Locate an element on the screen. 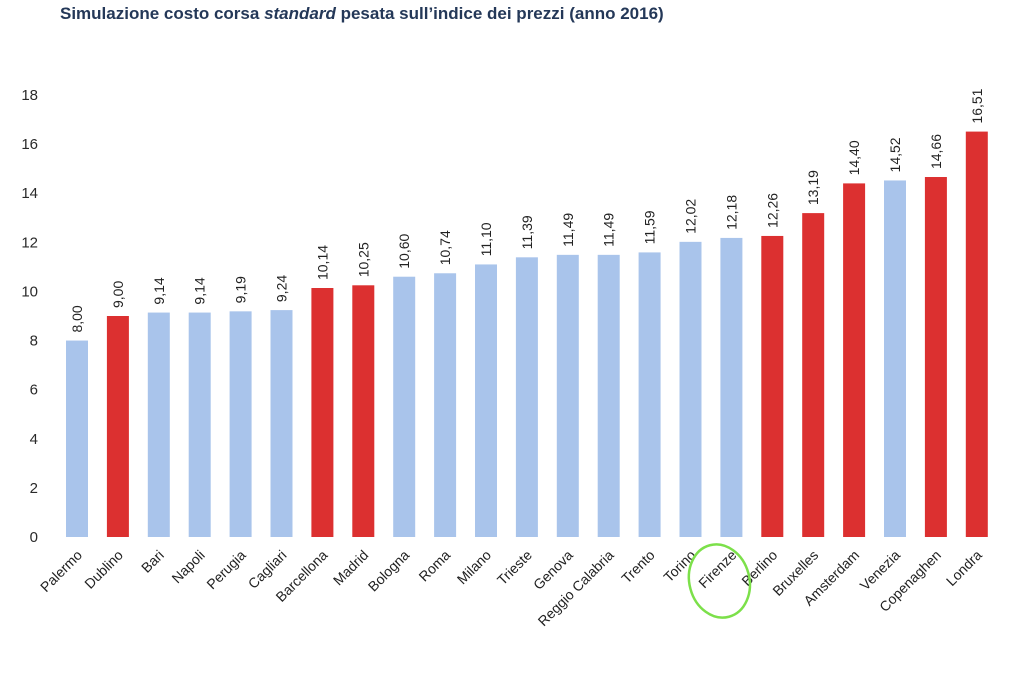 The image size is (1024, 677). data-label: 10,25 is located at coordinates (363, 259).